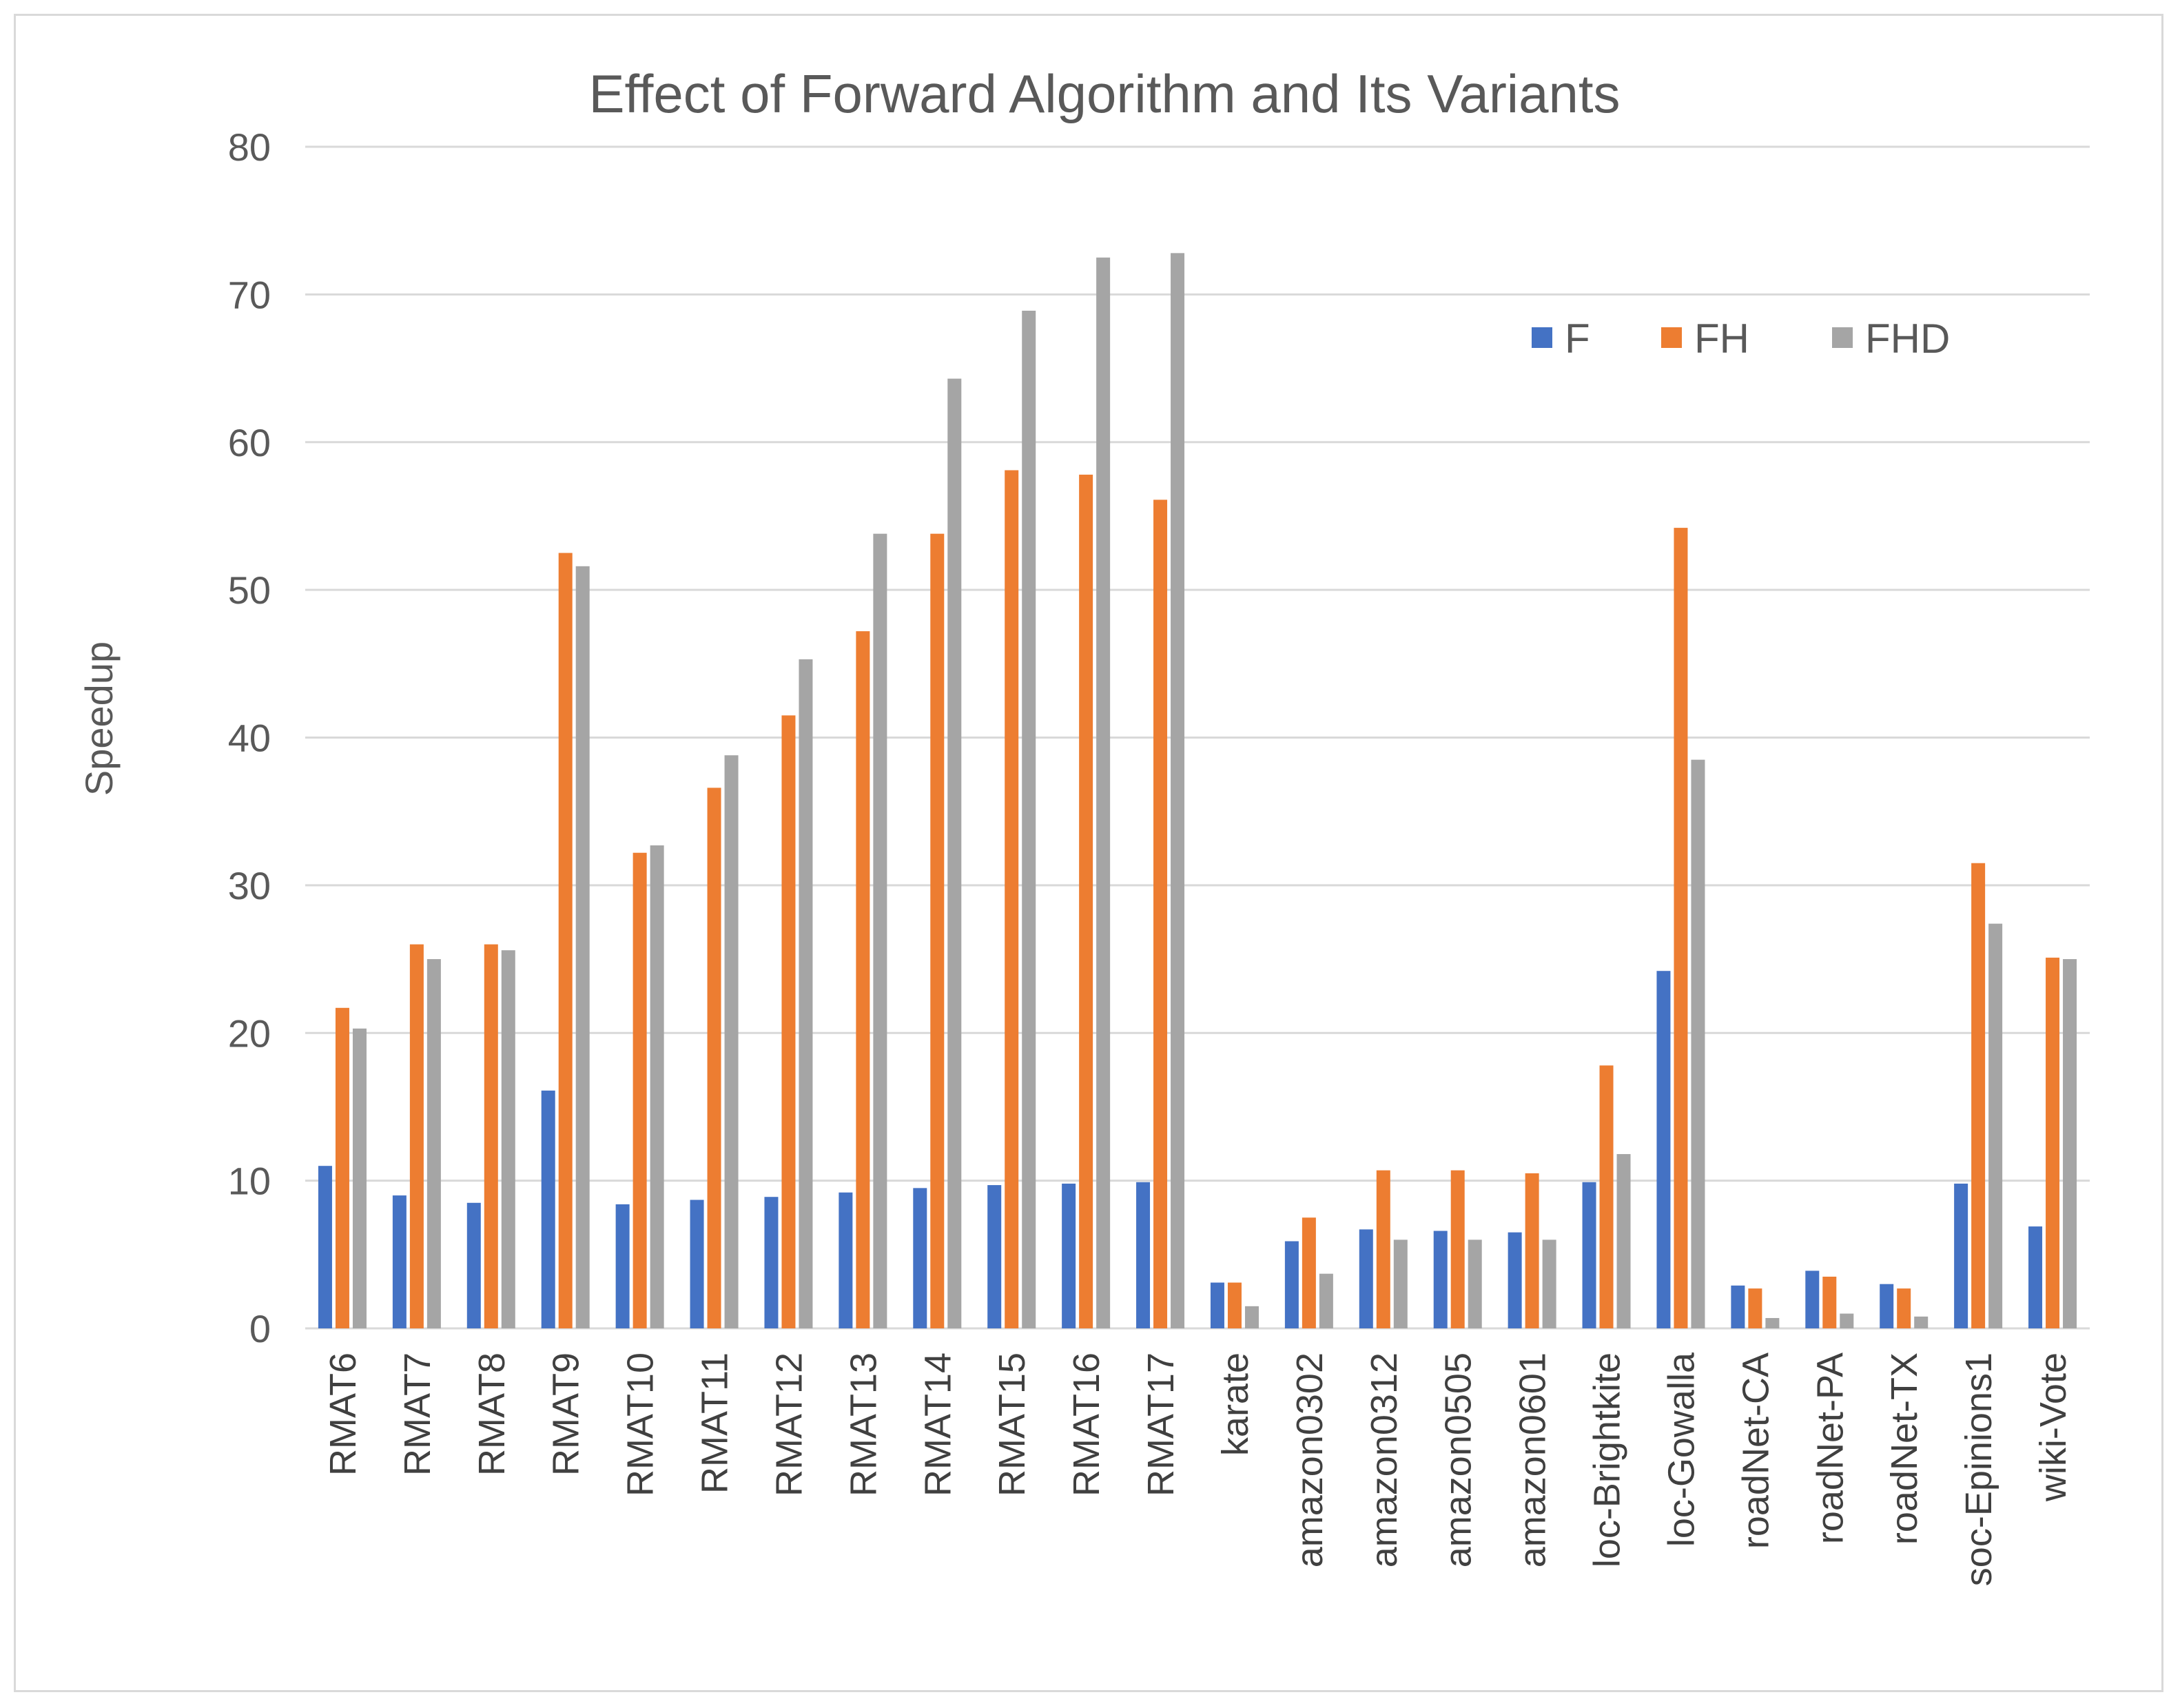  What do you see at coordinates (1400, 1283) in the screenshot?
I see `bar-FHD-amazon0312` at bounding box center [1400, 1283].